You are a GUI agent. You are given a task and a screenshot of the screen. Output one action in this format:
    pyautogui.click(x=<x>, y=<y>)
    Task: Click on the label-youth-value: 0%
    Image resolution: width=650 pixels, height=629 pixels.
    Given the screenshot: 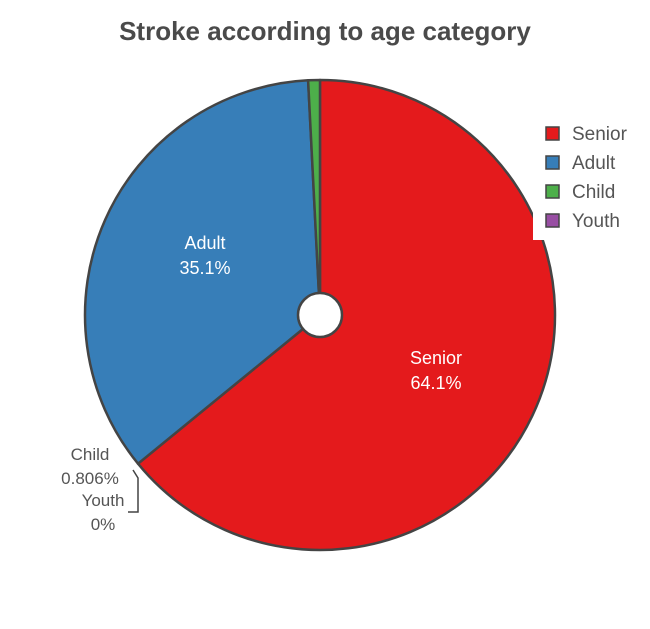 What is the action you would take?
    pyautogui.click(x=103, y=524)
    